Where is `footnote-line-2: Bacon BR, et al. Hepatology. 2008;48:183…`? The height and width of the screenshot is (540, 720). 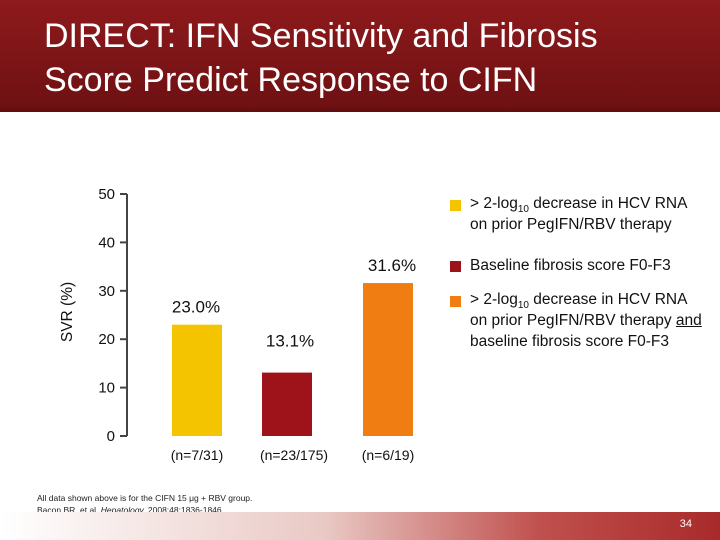 footnote-line-2: Bacon BR, et al. Hepatology. 2008;48:183… is located at coordinates (130, 510).